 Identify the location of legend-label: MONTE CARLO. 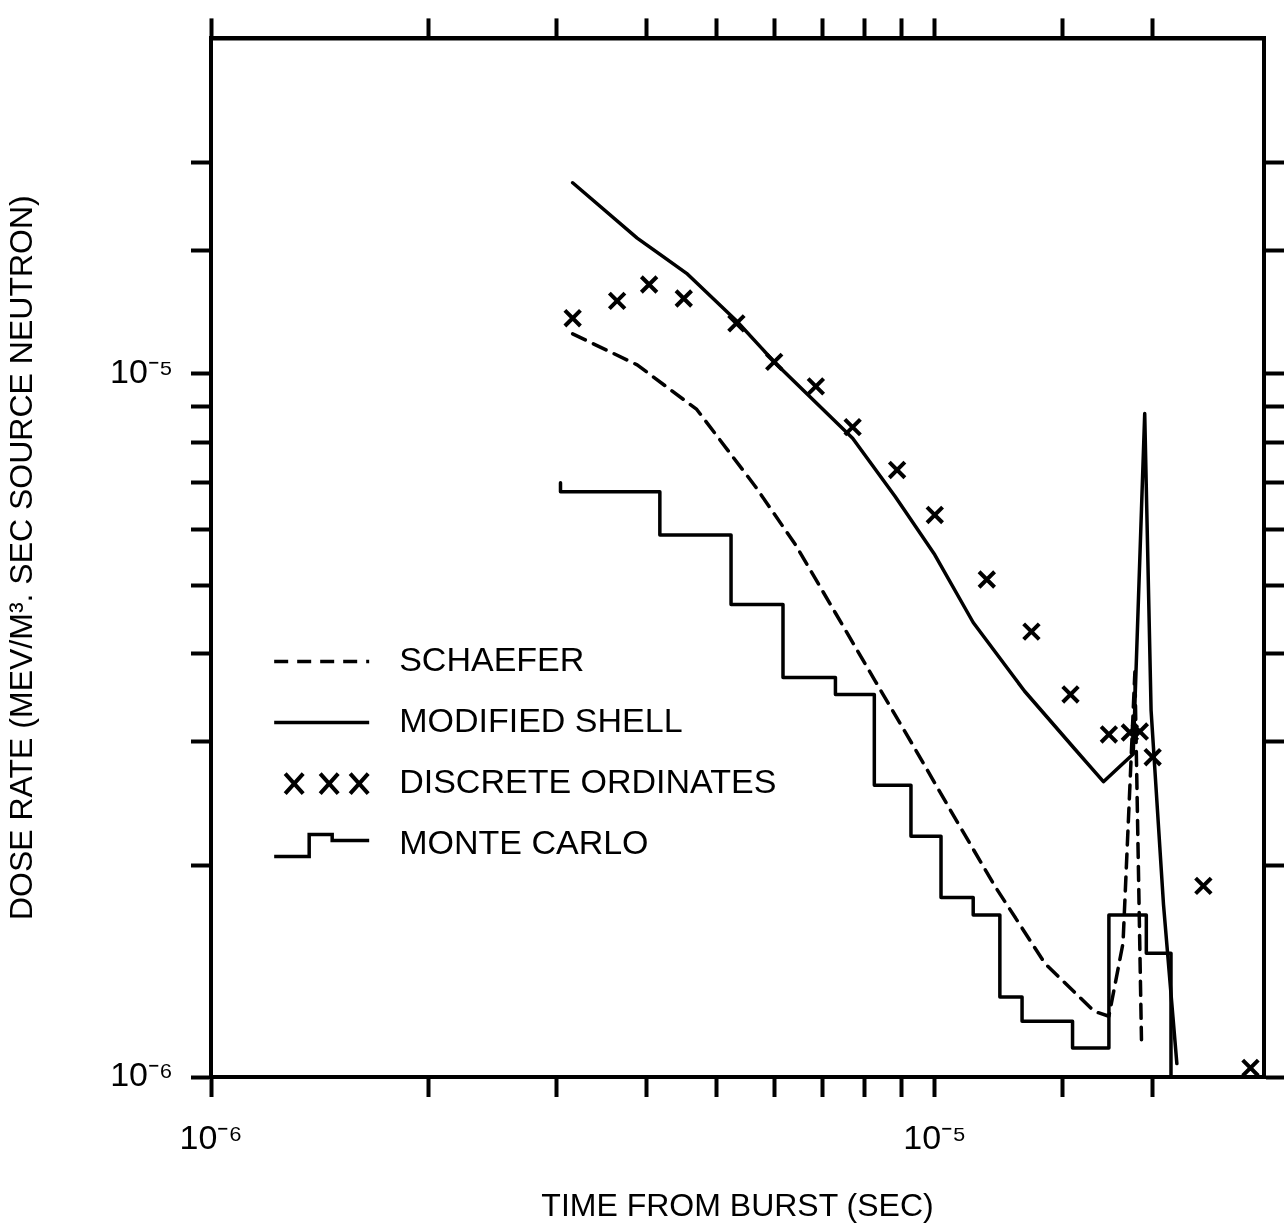
(524, 841).